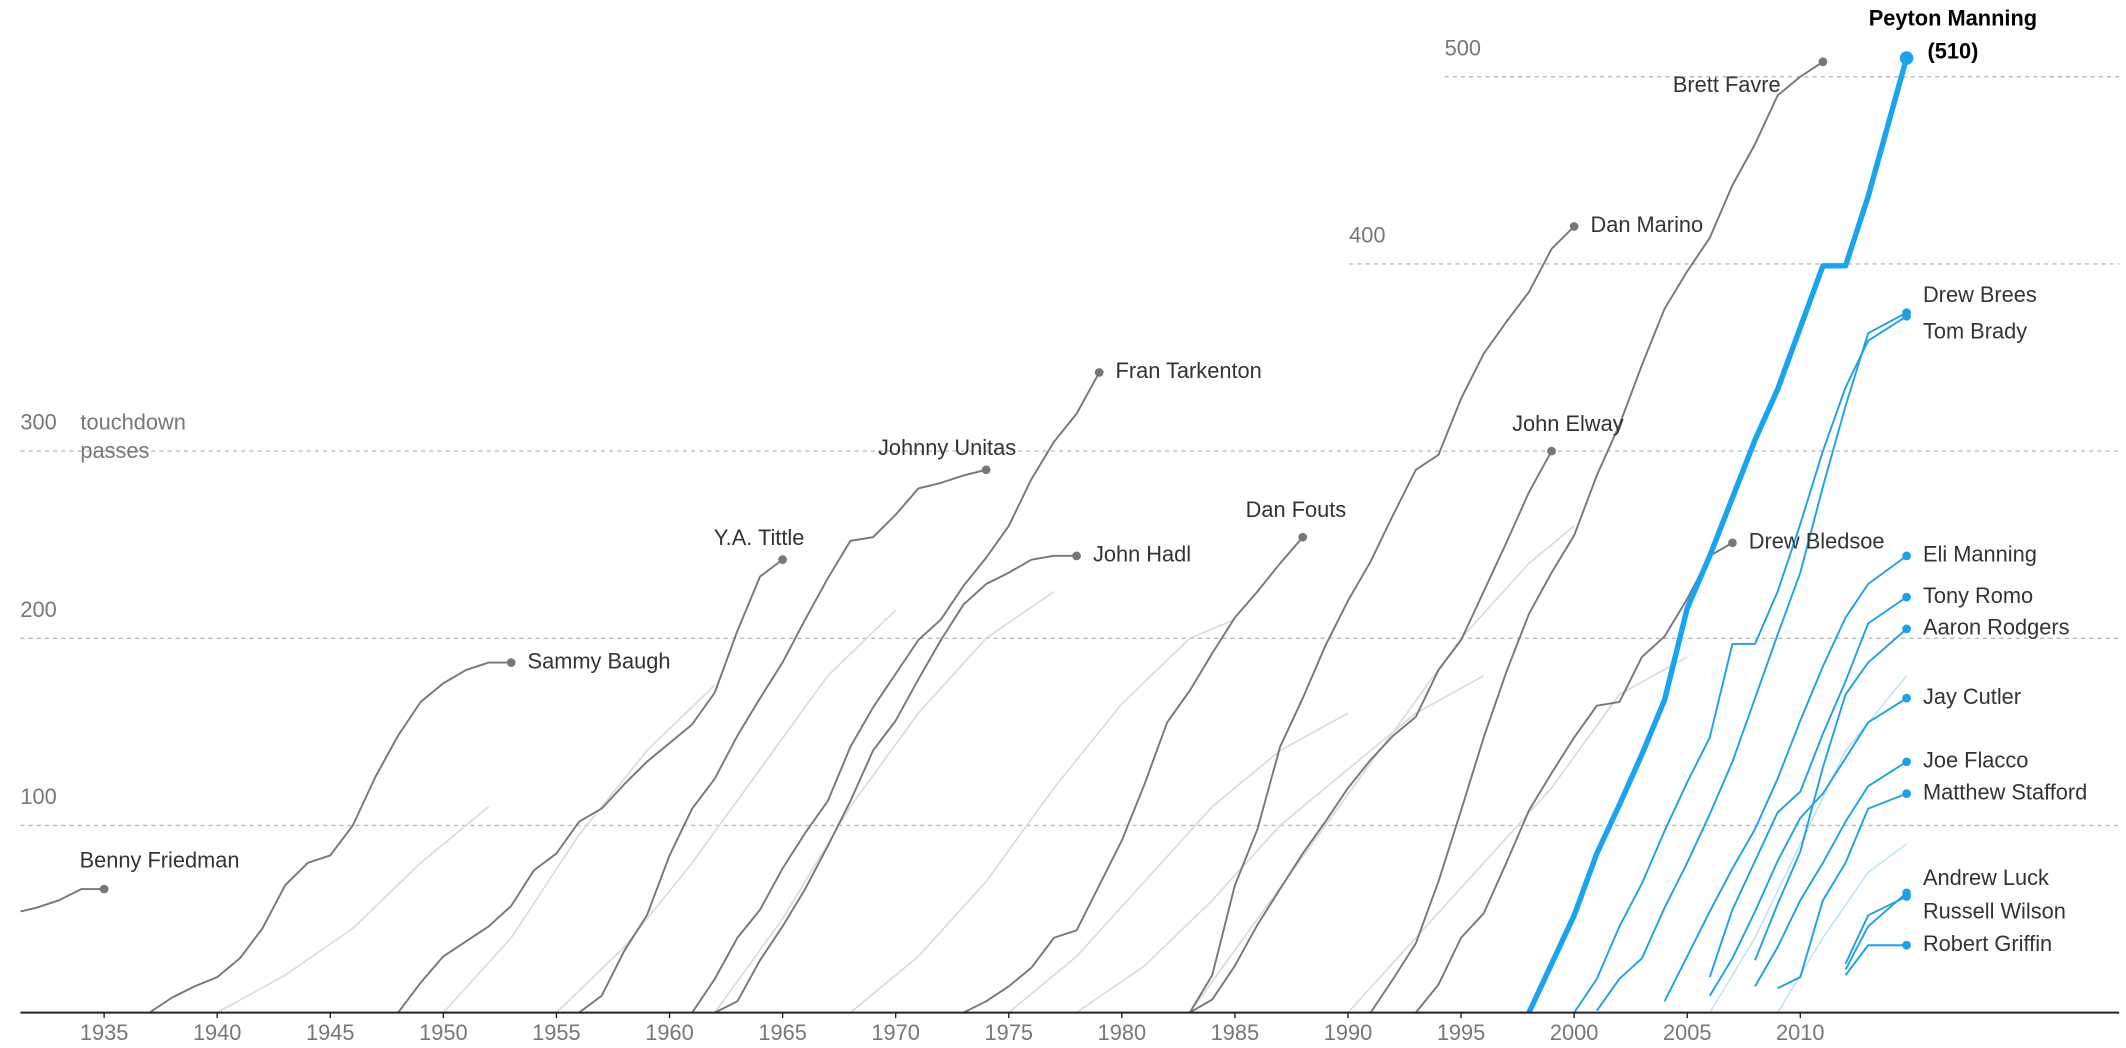  I want to click on x-tick-label: 2000, so click(1574, 1032).